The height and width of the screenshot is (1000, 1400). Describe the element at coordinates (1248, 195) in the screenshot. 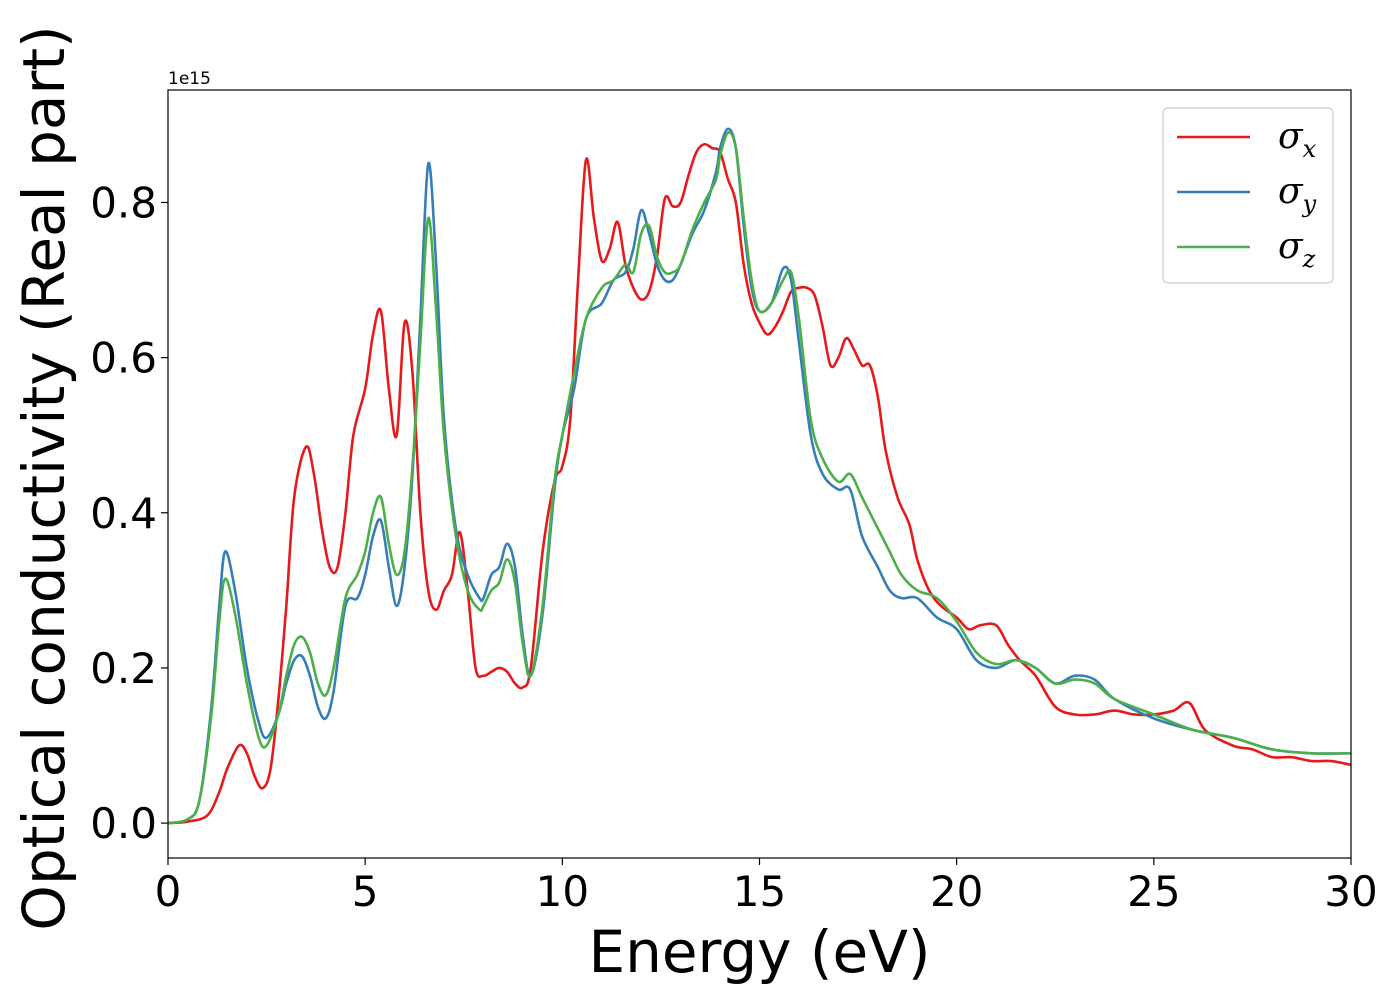

I see `legend-frame` at that location.